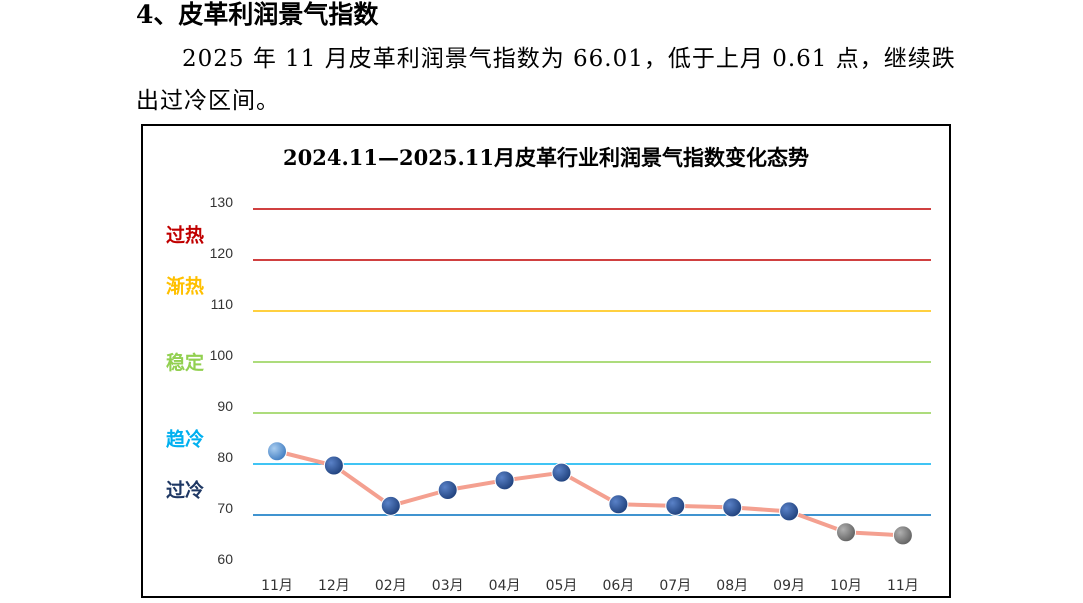 The height and width of the screenshot is (603, 1083). Describe the element at coordinates (225, 406) in the screenshot. I see `y-tick-label: 90` at that location.